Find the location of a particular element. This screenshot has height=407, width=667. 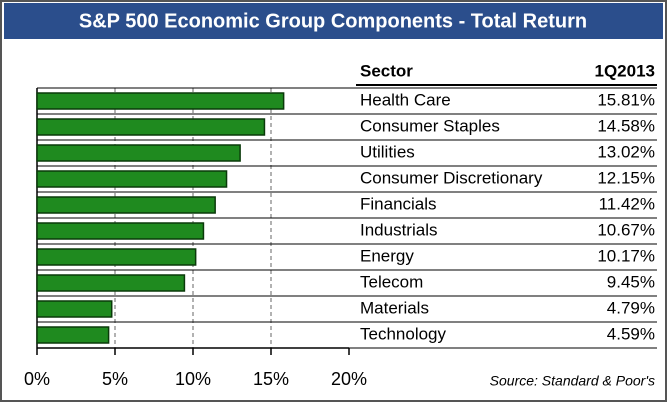

column-header: 1Q2013 is located at coordinates (625, 70).